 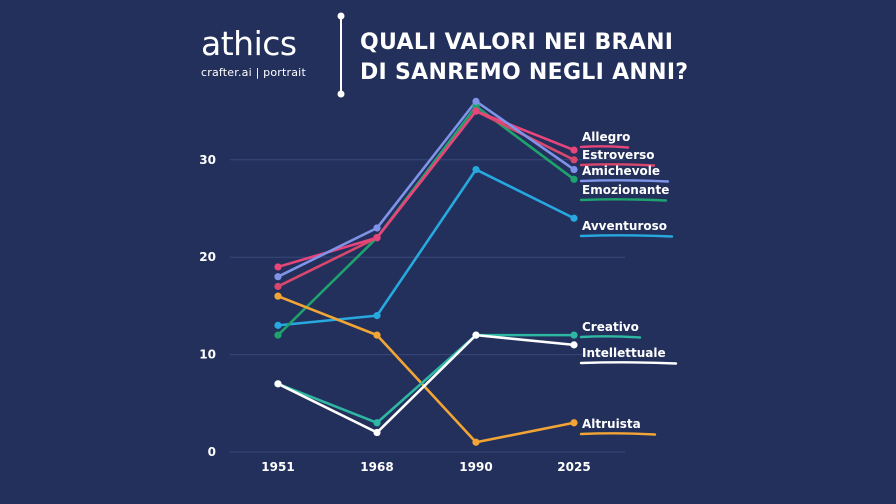 I want to click on series-label-amichevole: Amichevole, so click(x=621, y=171).